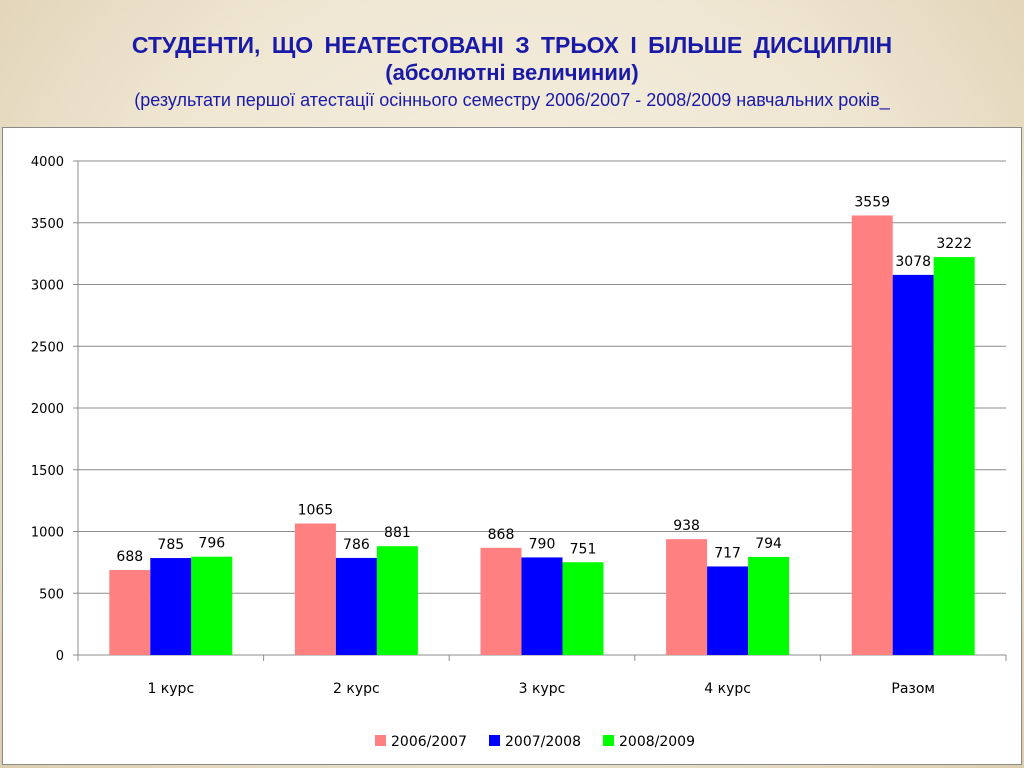 The width and height of the screenshot is (1024, 768). What do you see at coordinates (47, 347) in the screenshot?
I see `y-tick-label: 2500` at bounding box center [47, 347].